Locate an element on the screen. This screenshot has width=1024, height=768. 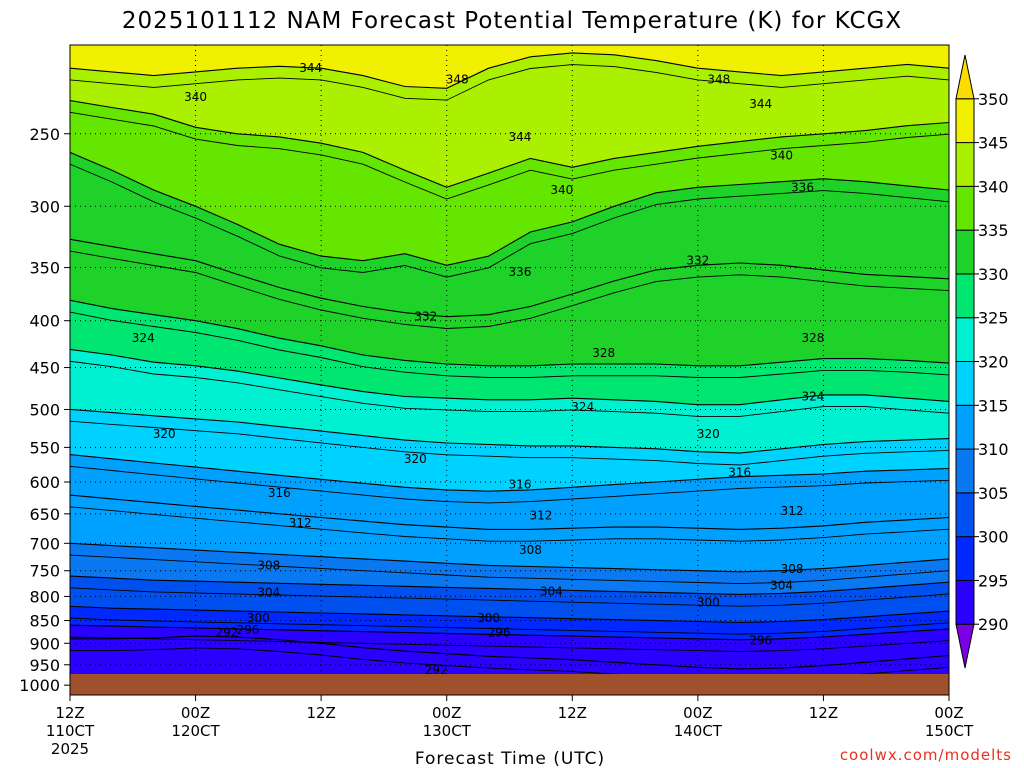
y-tick-label: 600 is located at coordinates (44, 482).